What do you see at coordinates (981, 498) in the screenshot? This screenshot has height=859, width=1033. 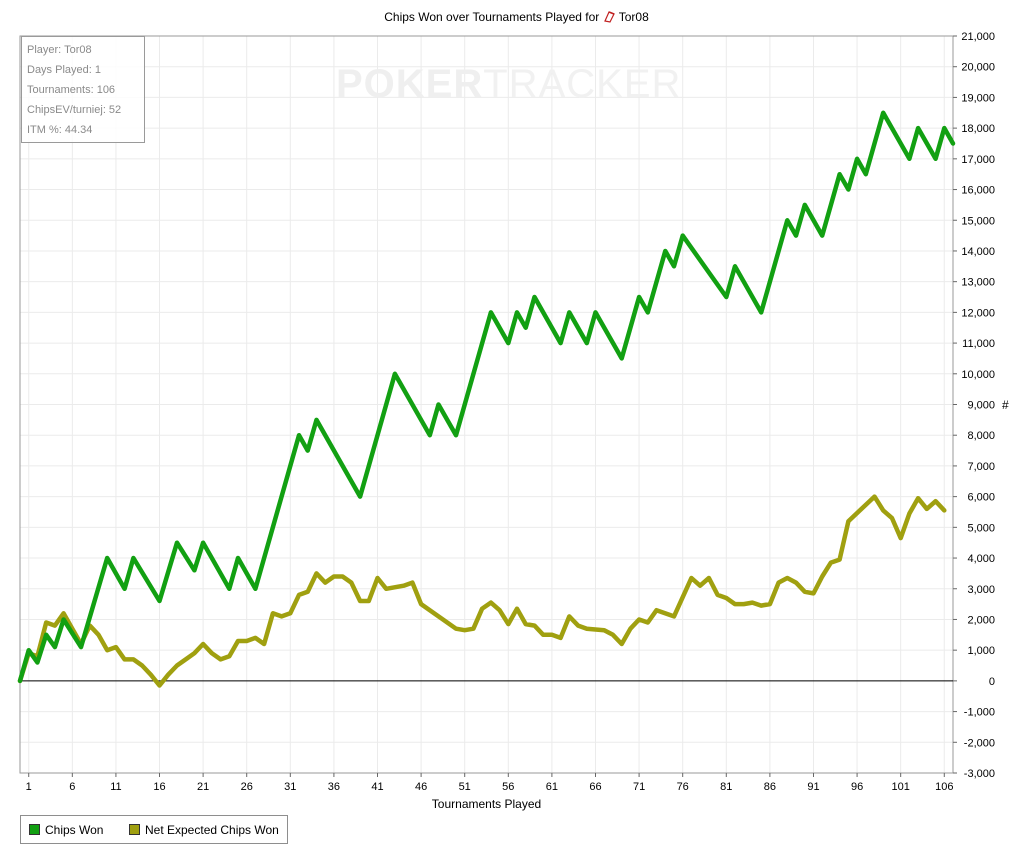 I see `y-tick-label: 6,000` at bounding box center [981, 498].